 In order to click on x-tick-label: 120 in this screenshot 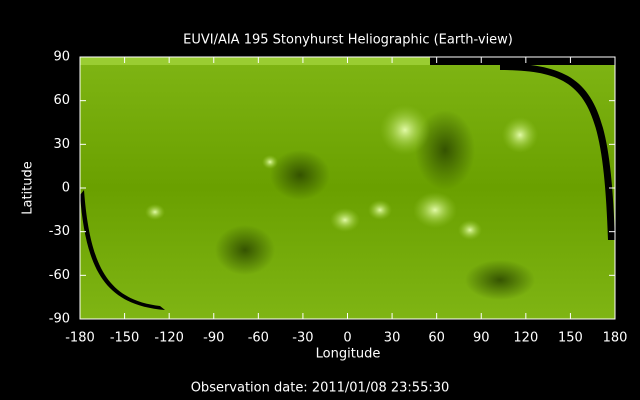, I will do `click(525, 338)`.